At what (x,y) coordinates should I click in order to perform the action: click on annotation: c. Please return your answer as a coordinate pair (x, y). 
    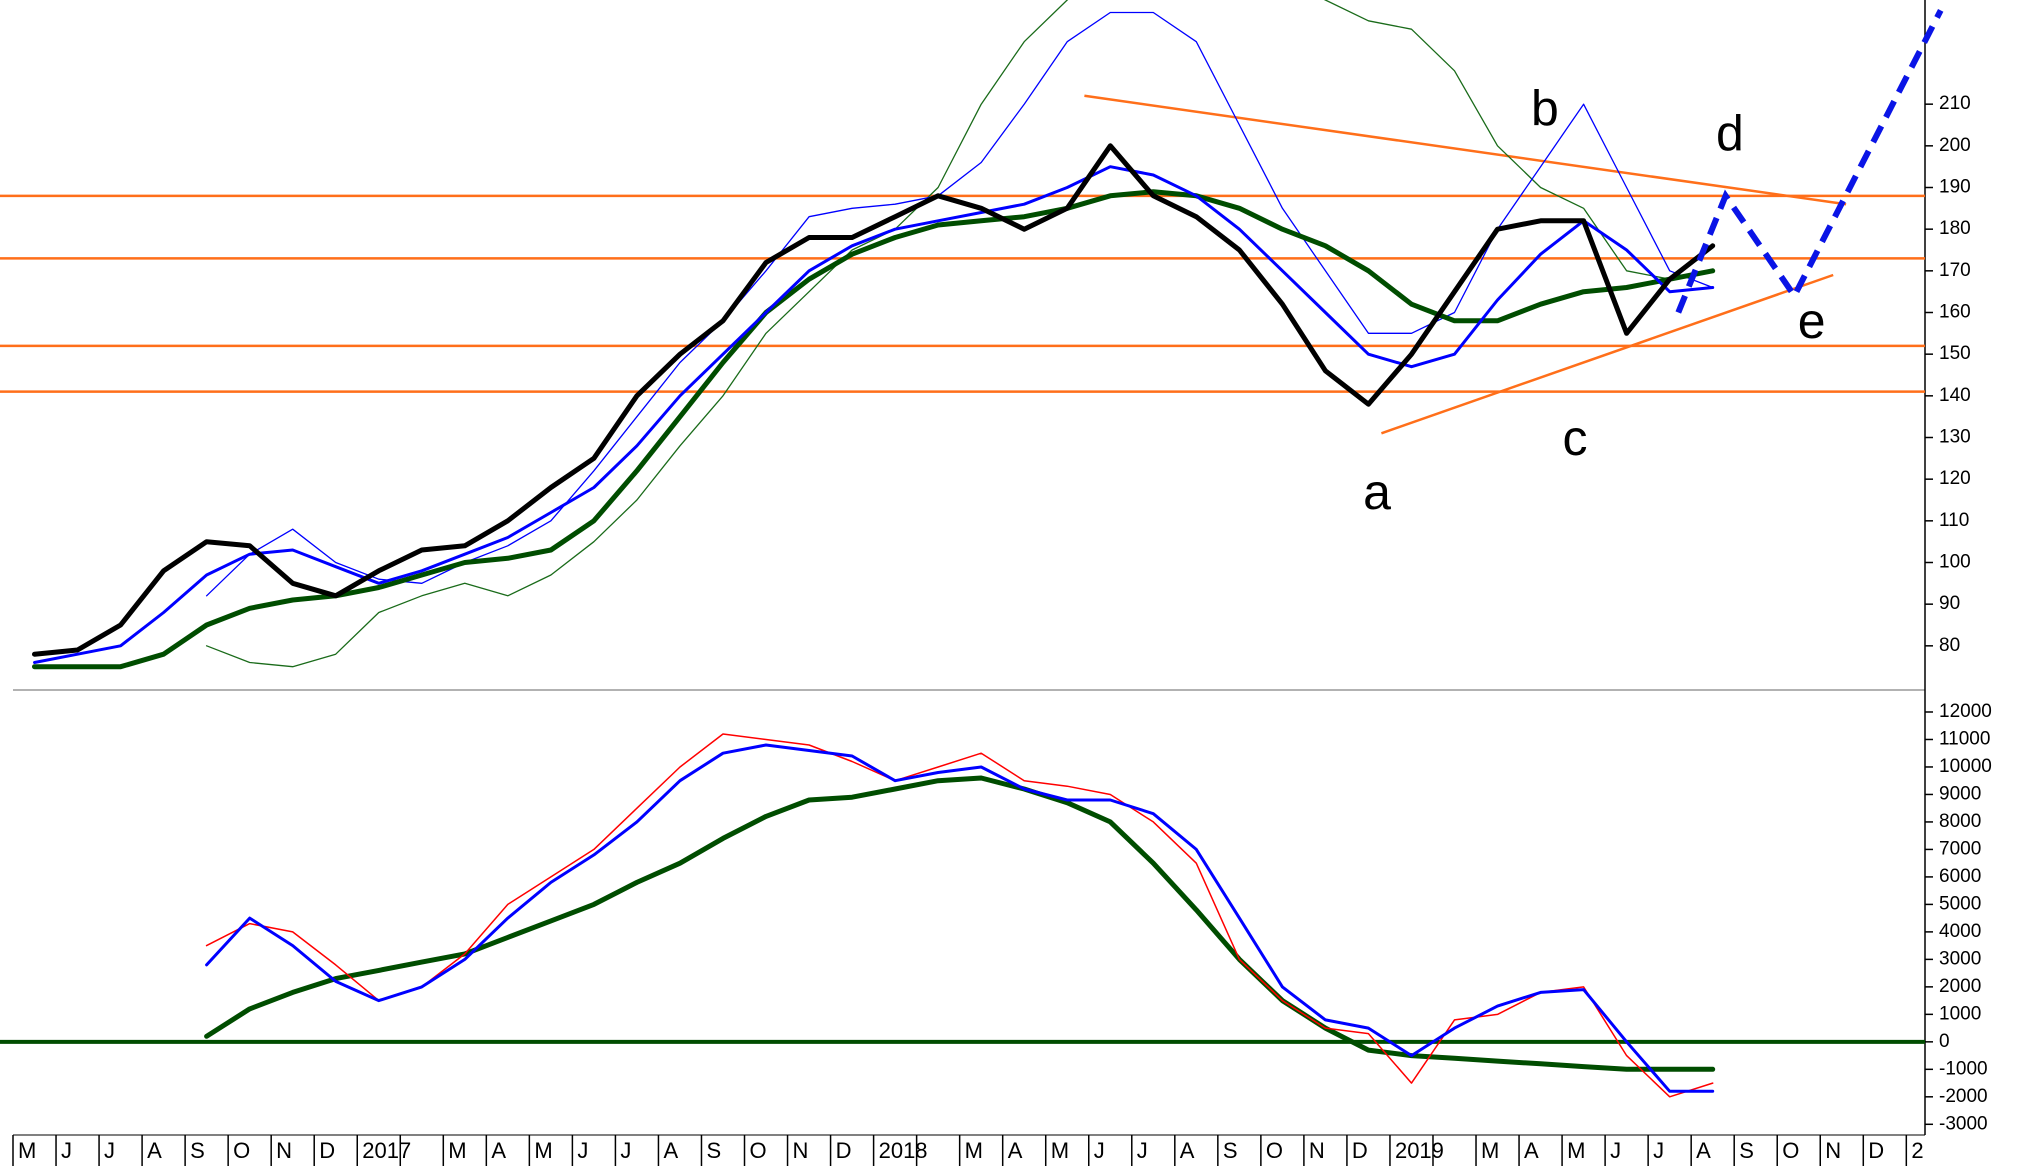
    Looking at the image, I should click on (1574, 438).